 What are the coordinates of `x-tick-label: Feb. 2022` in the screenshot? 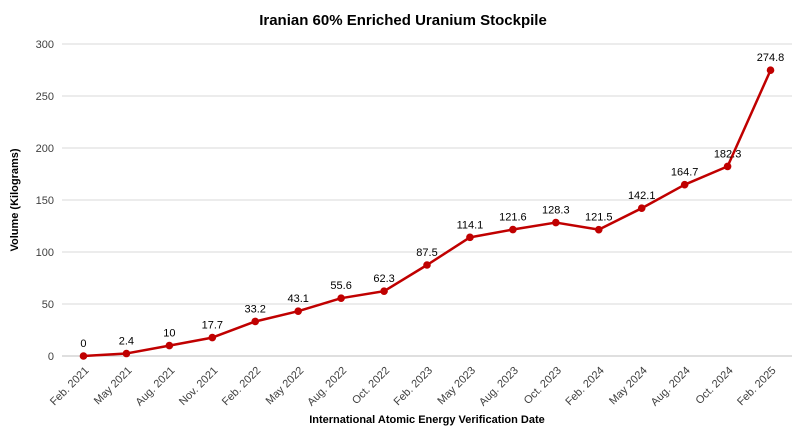 It's located at (242, 387).